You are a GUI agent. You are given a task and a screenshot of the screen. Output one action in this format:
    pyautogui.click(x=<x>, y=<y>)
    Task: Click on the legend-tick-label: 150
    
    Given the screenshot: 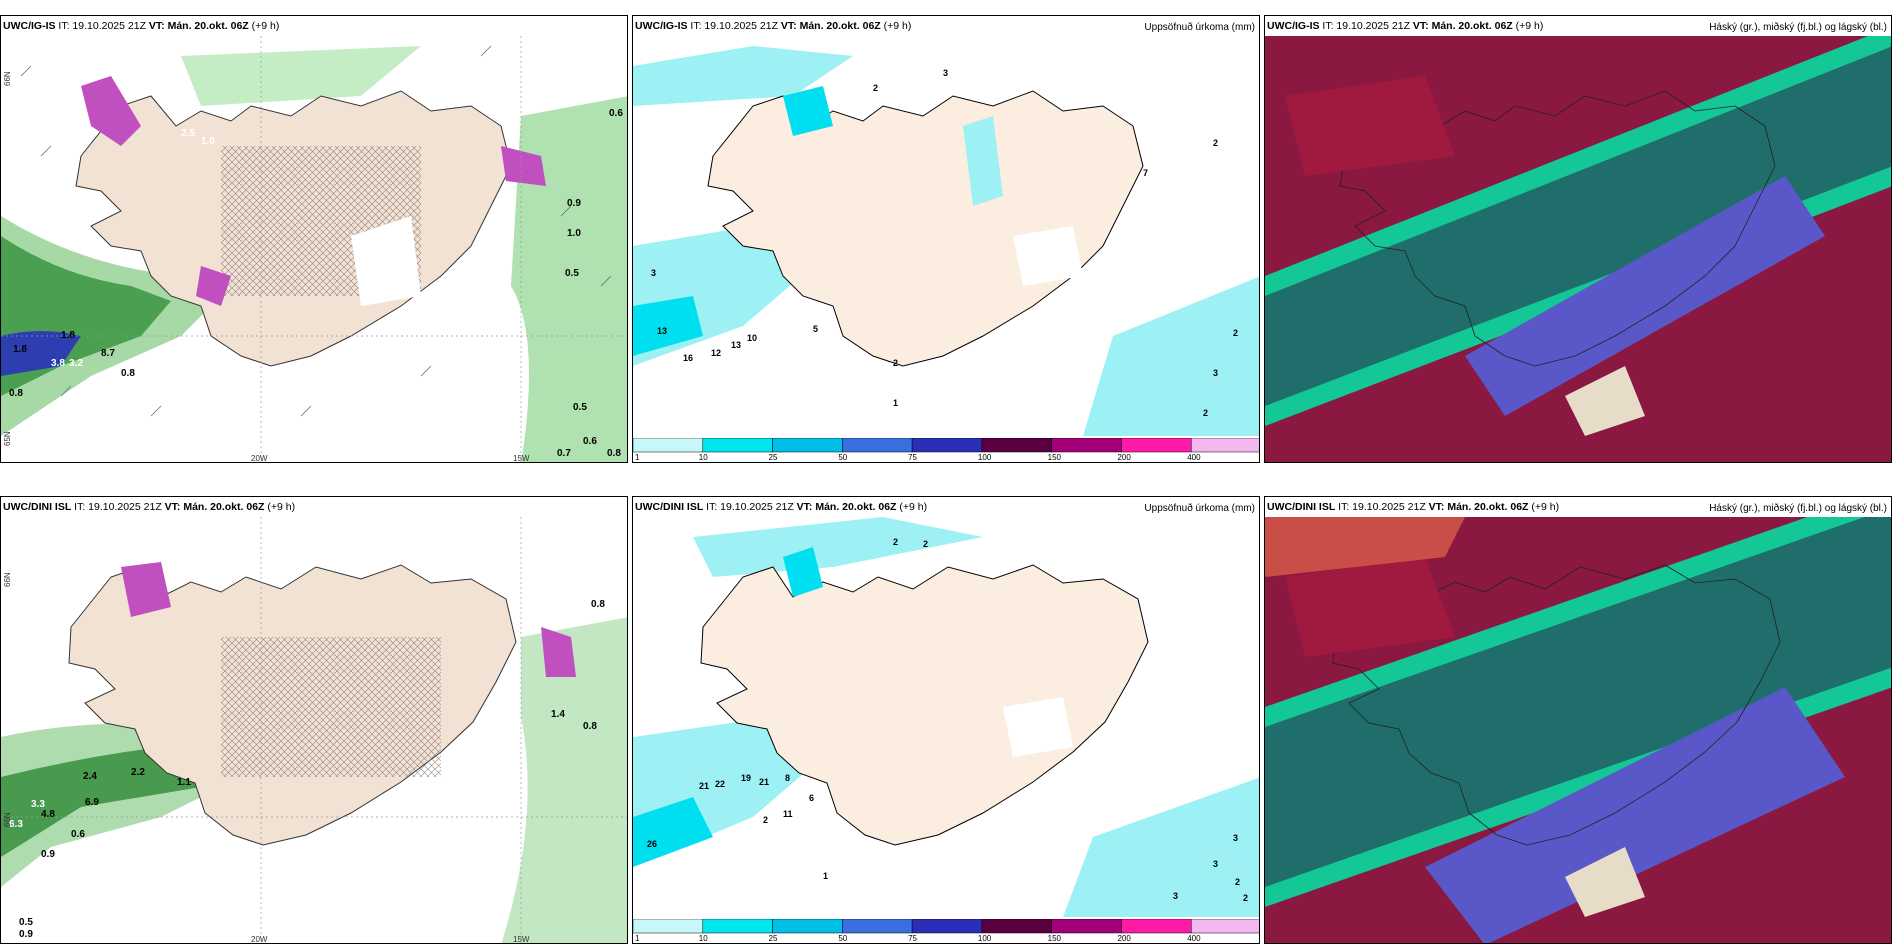 What is the action you would take?
    pyautogui.click(x=1055, y=457)
    